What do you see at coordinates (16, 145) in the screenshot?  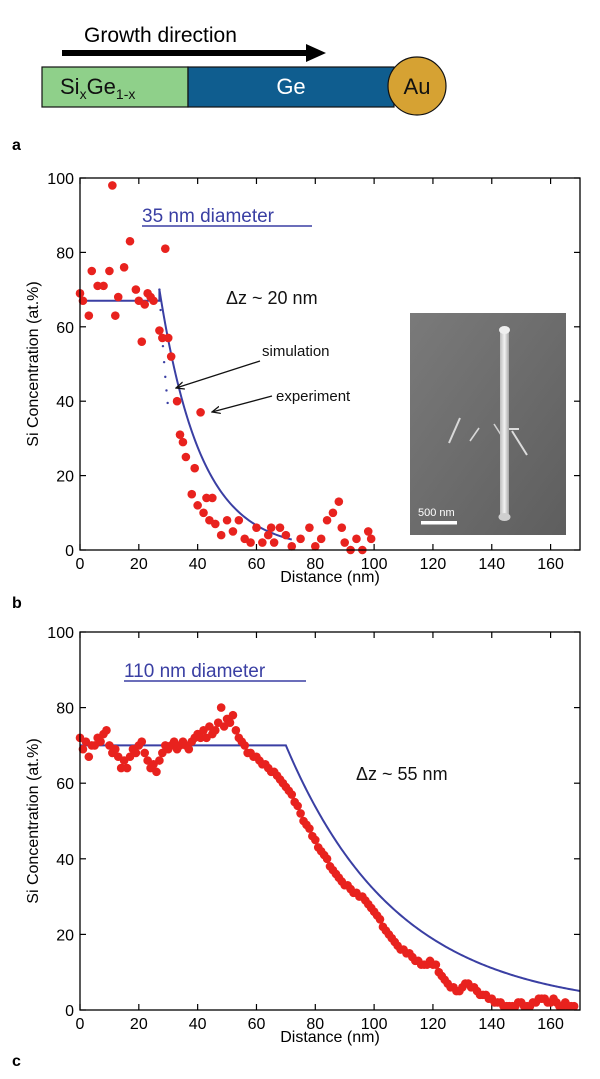 I see `panel-letter-a: a` at bounding box center [16, 145].